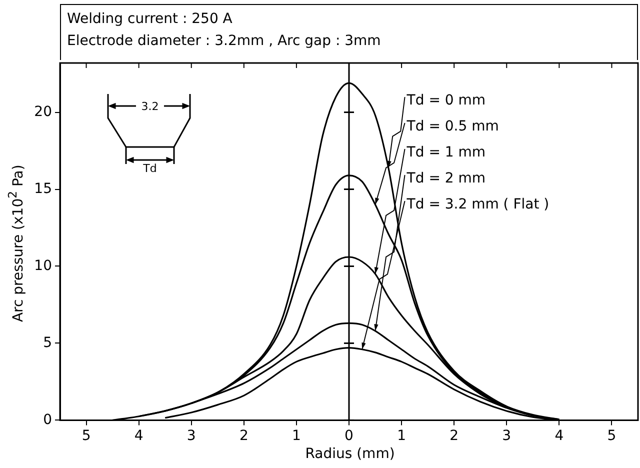 The height and width of the screenshot is (468, 640). What do you see at coordinates (43, 112) in the screenshot?
I see `y-tick-label: 20` at bounding box center [43, 112].